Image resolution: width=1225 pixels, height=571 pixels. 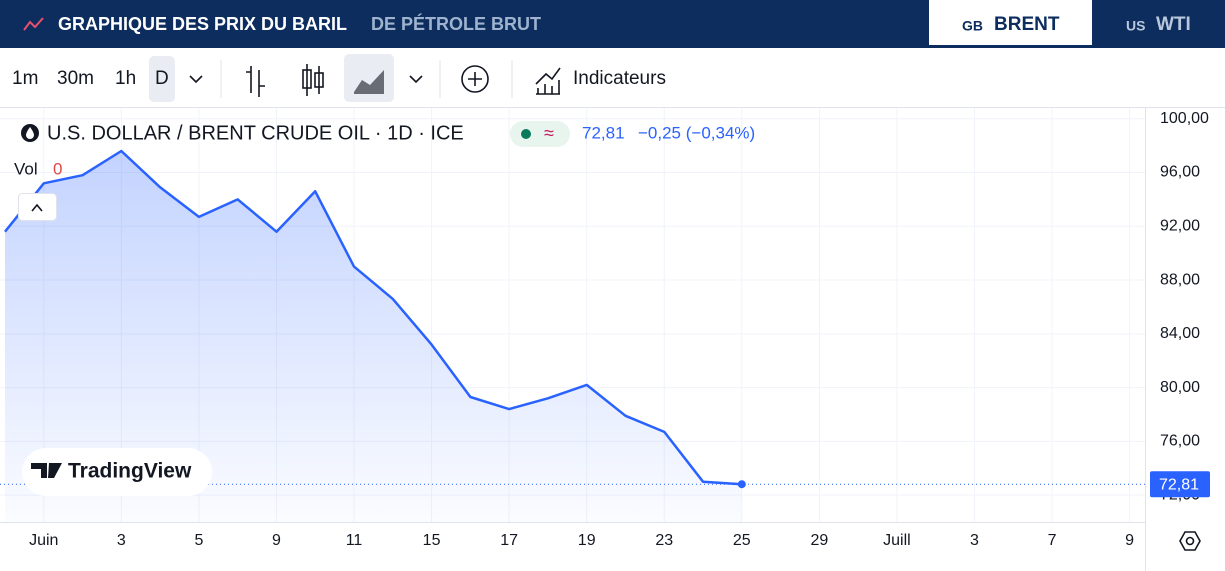 I want to click on indicators-icon, so click(x=548, y=81).